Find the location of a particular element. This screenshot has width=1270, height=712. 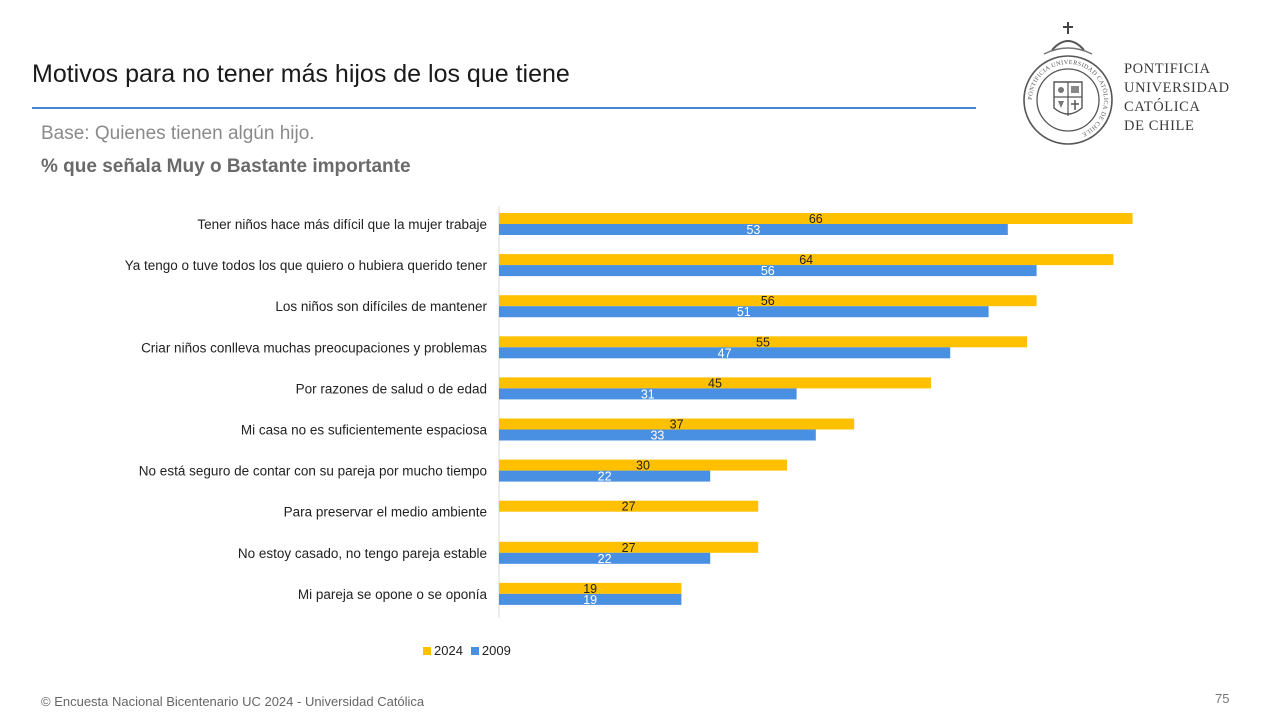

legend-label-2024: 2024 is located at coordinates (448, 650).